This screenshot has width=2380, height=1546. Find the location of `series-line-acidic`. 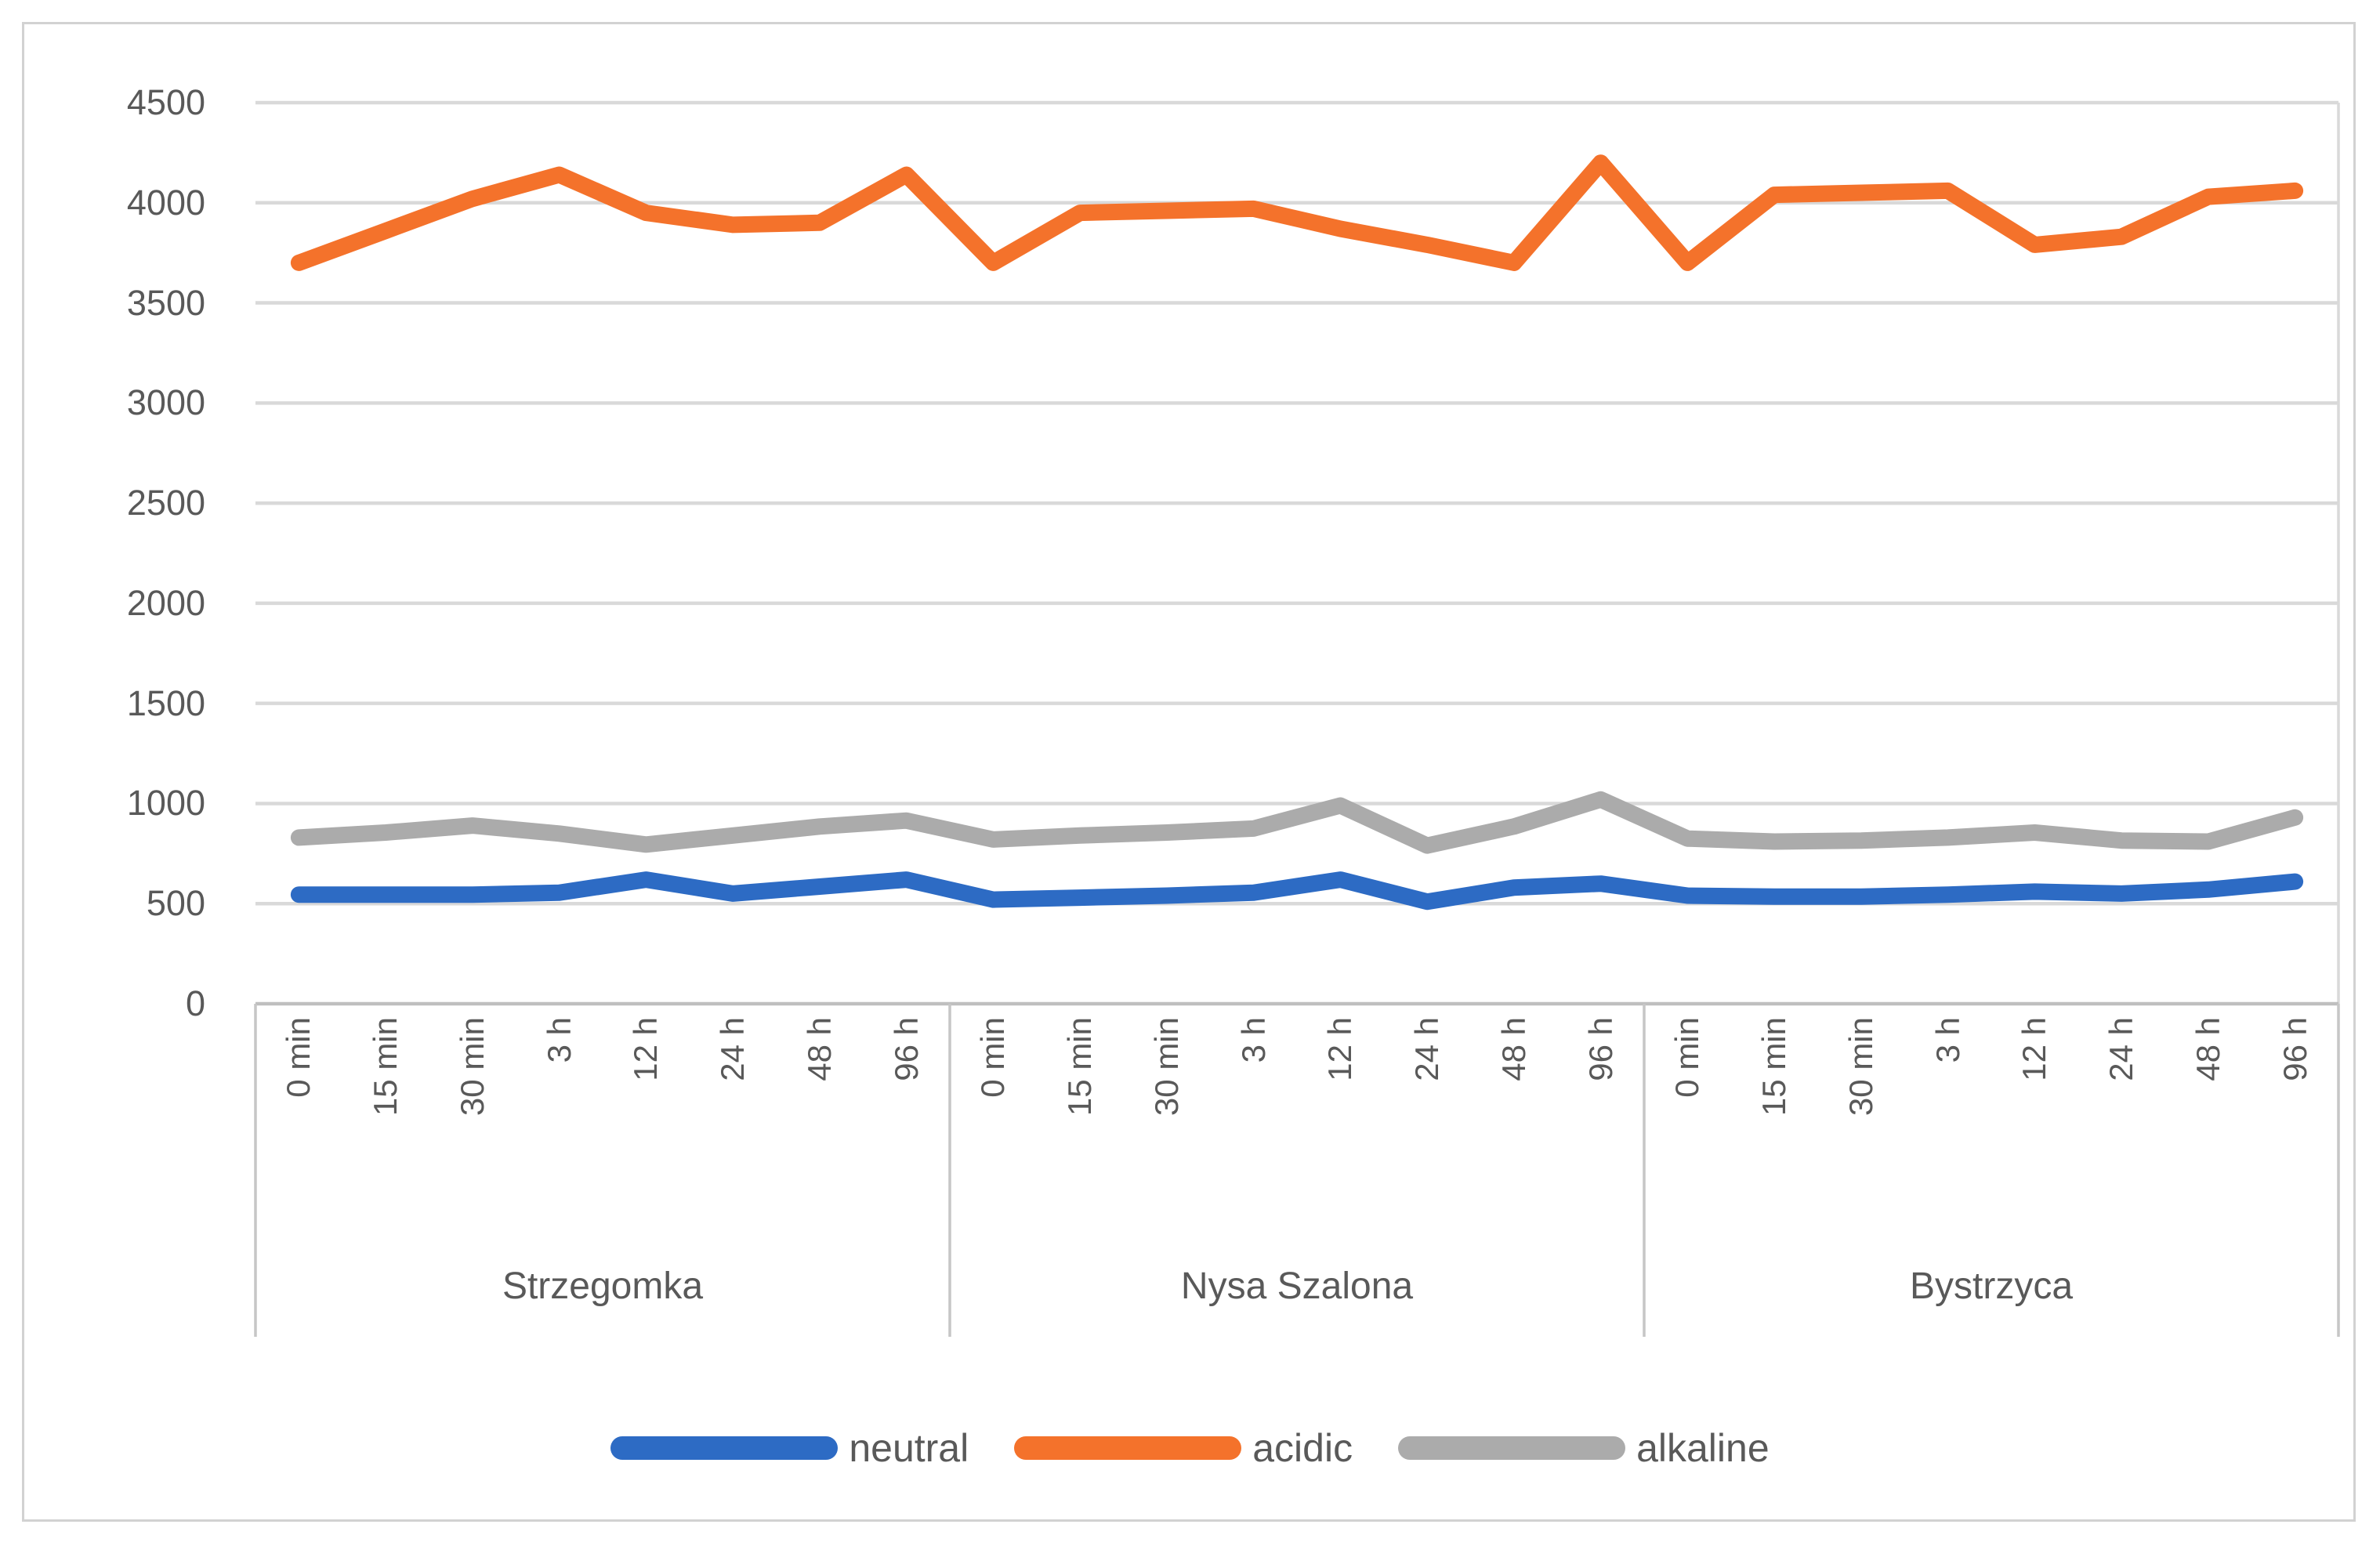

series-line-acidic is located at coordinates (1297, 212).